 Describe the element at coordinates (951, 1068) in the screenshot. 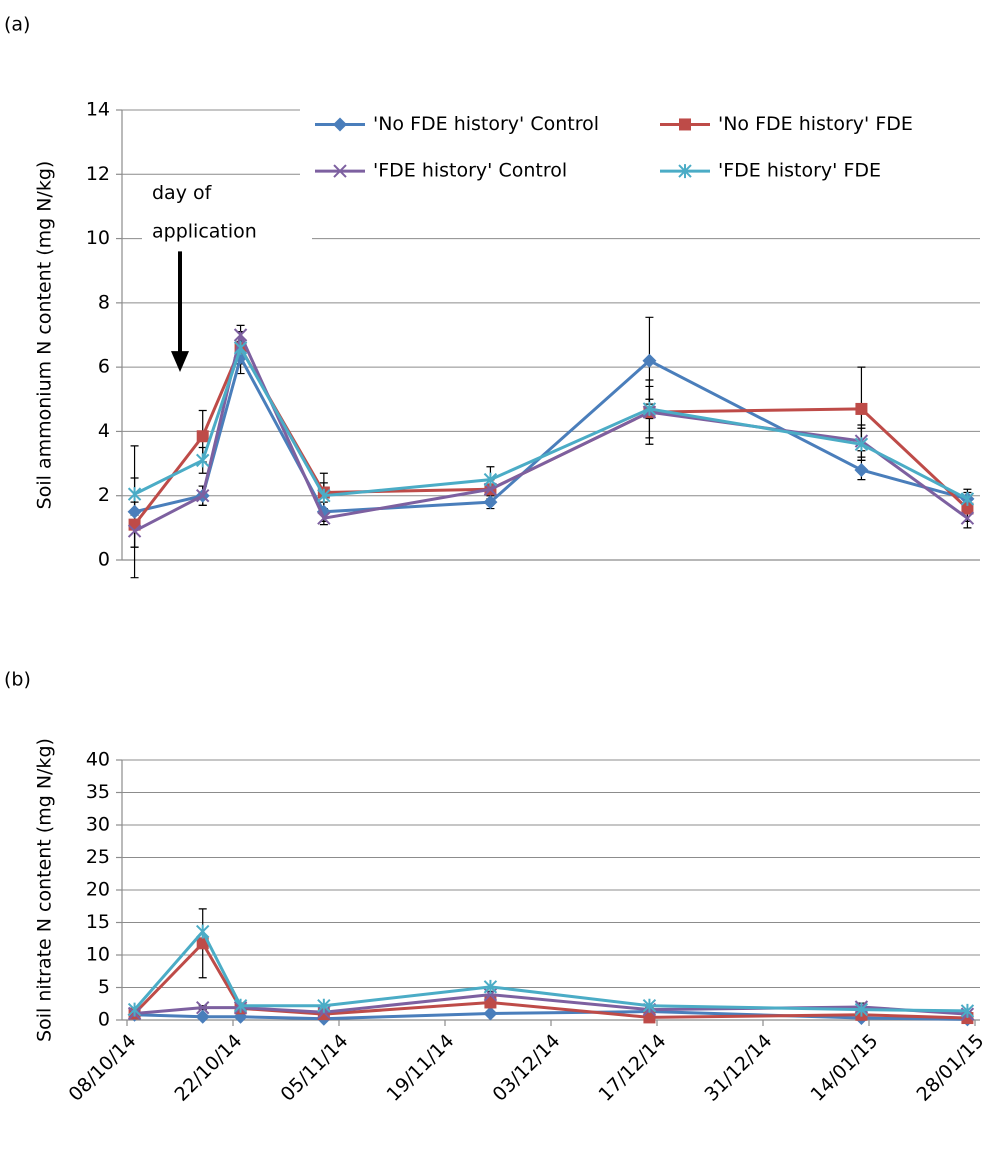

I see `x-tick-label: 28/01/15` at that location.